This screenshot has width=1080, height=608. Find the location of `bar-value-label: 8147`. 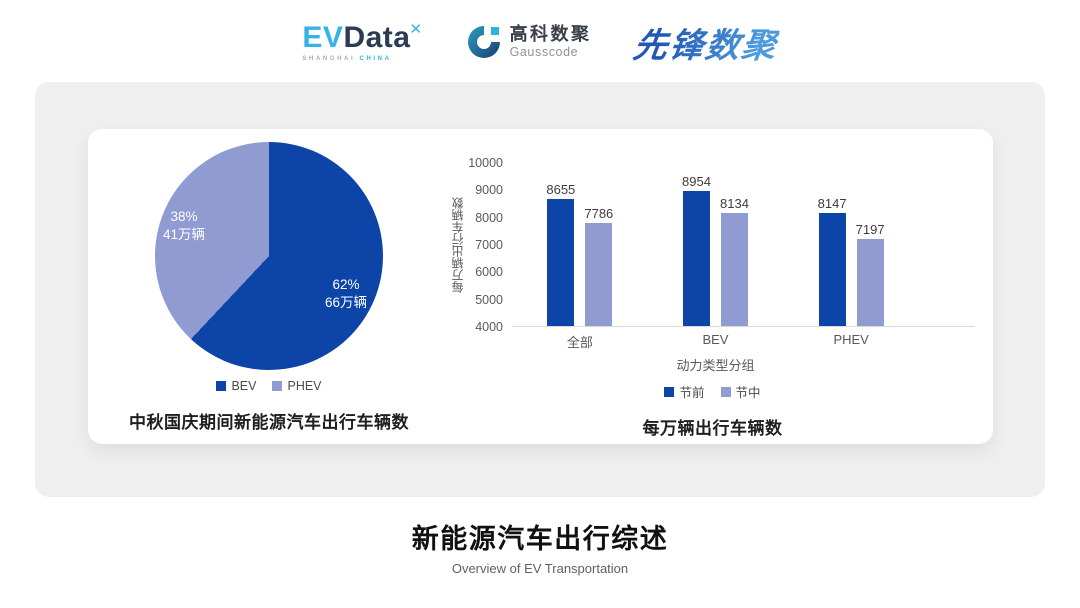

bar-value-label: 8147 is located at coordinates (832, 203).